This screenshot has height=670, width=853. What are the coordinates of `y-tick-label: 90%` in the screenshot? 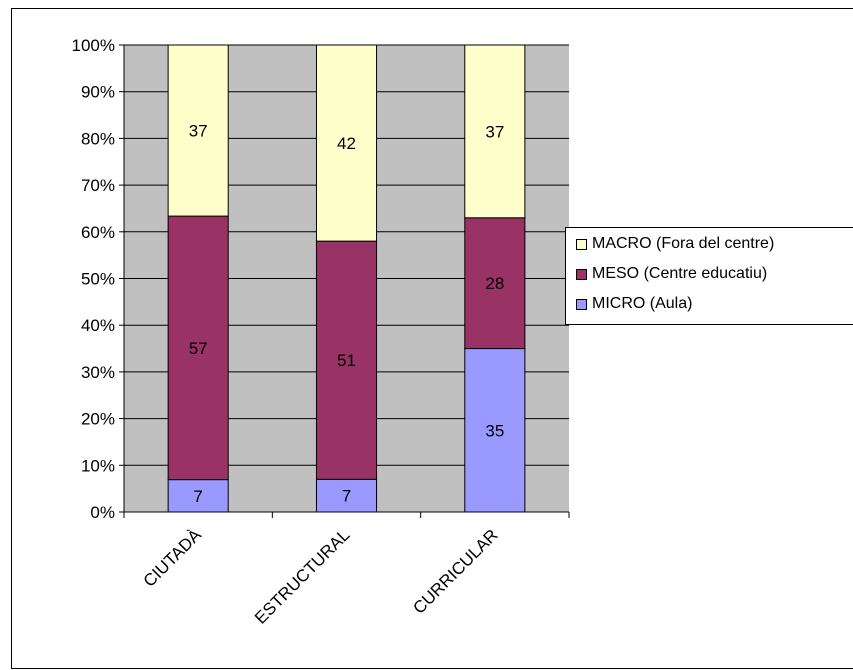 It's located at (98, 92).